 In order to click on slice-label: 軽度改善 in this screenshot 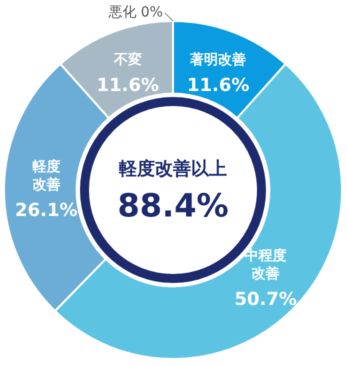, I will do `click(45, 175)`.